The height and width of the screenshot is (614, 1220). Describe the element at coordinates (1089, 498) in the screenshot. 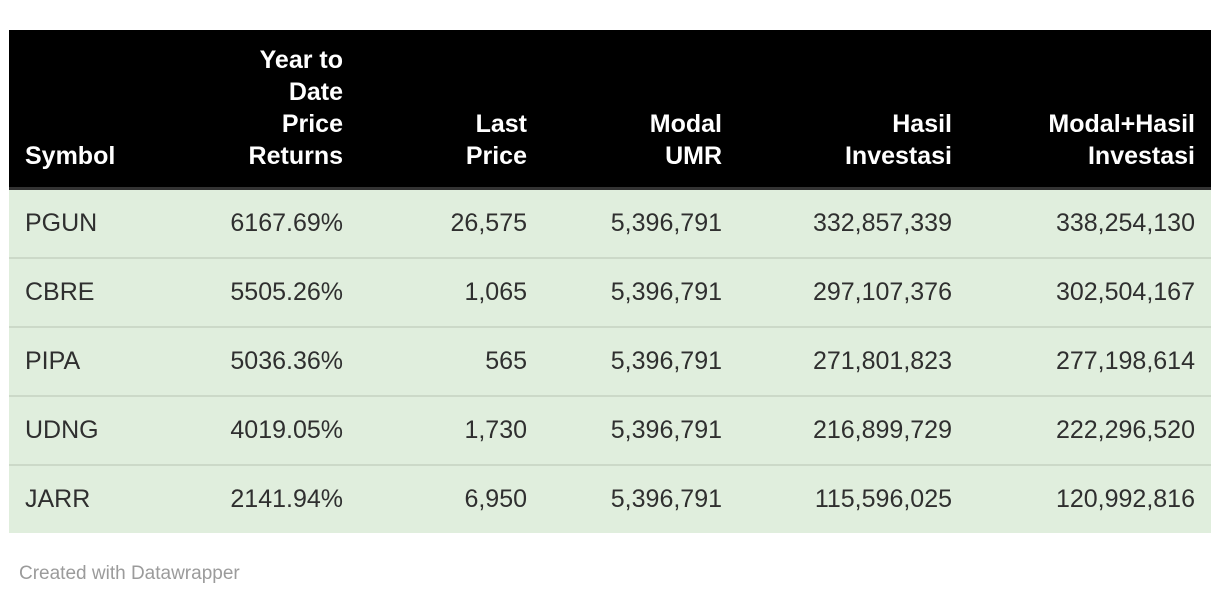

I see `cell-modal-hasil: 120,992,816` at that location.